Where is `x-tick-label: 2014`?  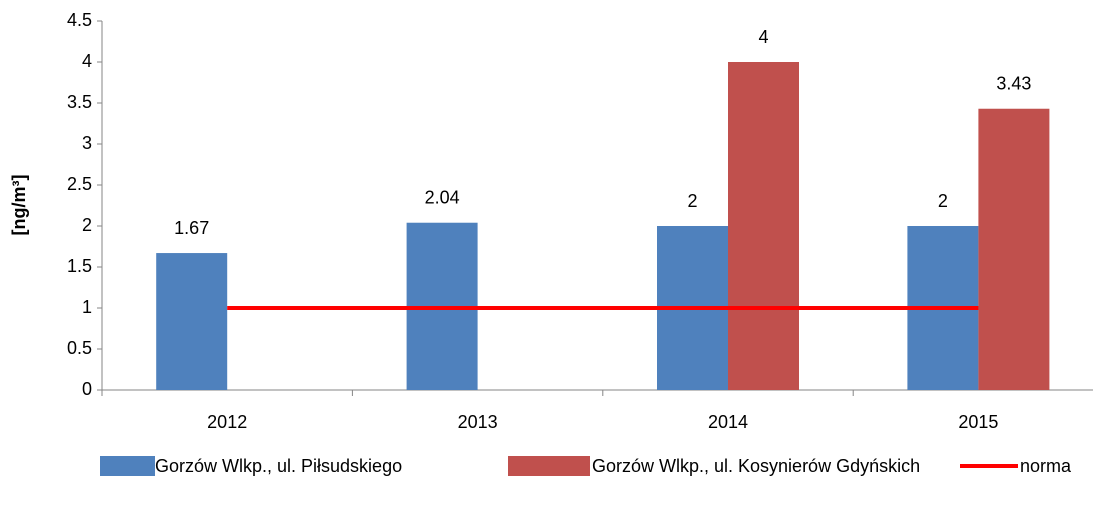
x-tick-label: 2014 is located at coordinates (728, 422).